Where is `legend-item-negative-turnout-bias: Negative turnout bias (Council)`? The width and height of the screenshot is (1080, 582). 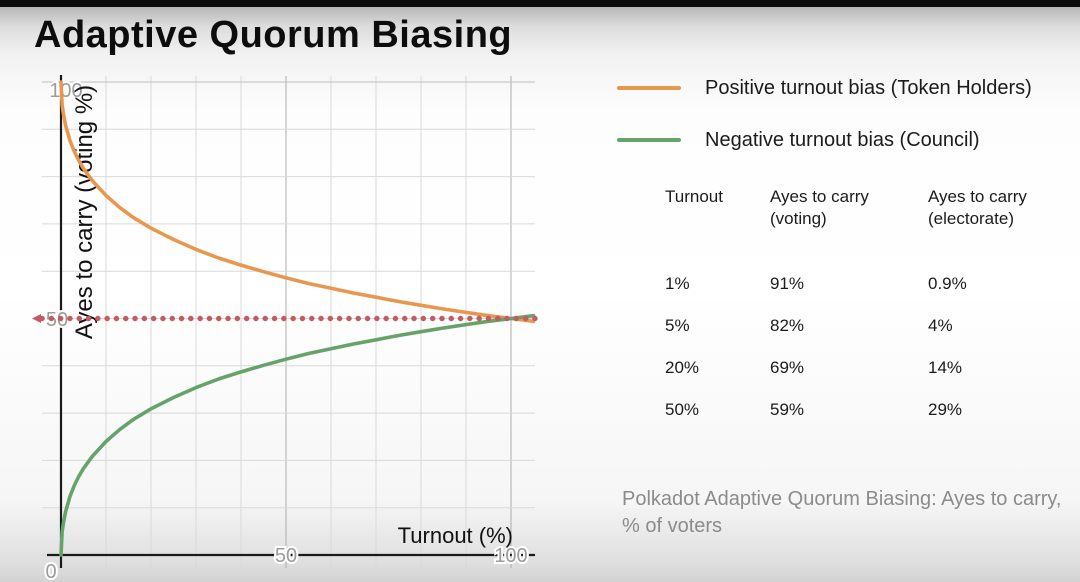 legend-item-negative-turnout-bias: Negative turnout bias (Council) is located at coordinates (837, 140).